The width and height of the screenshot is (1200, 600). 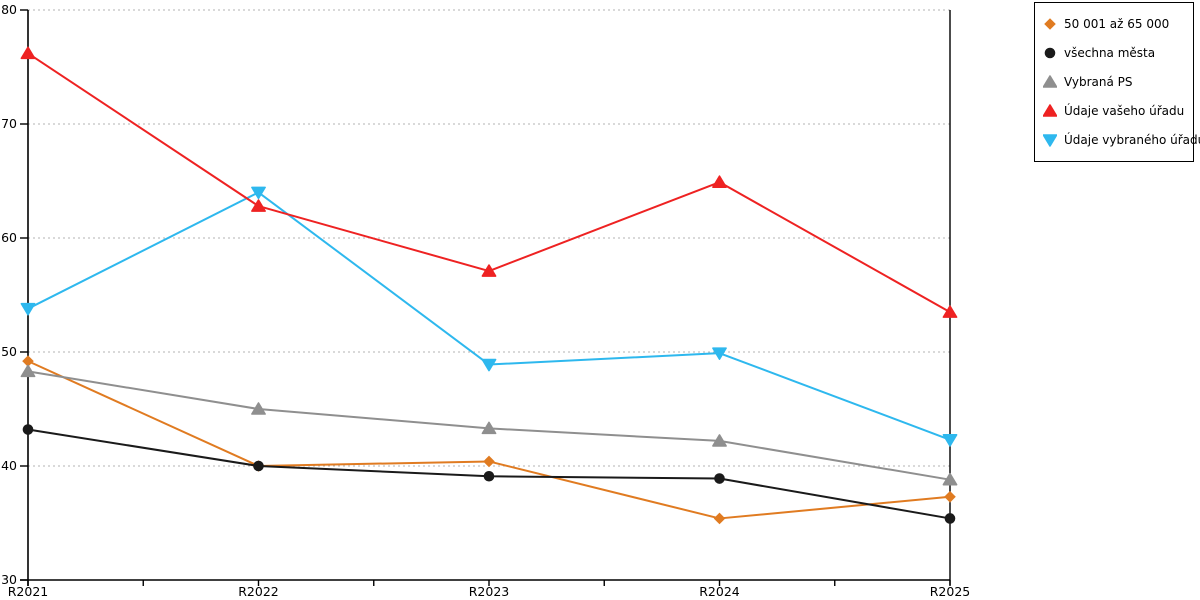 I want to click on legend-item: všechna města, so click(x=1114, y=52).